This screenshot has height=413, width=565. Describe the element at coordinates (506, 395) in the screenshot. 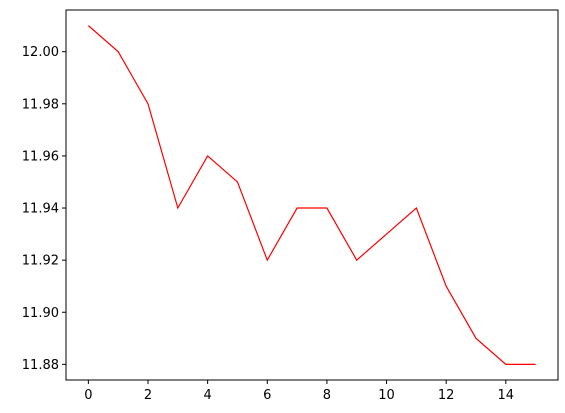

I see `x-tick-label: 14` at that location.